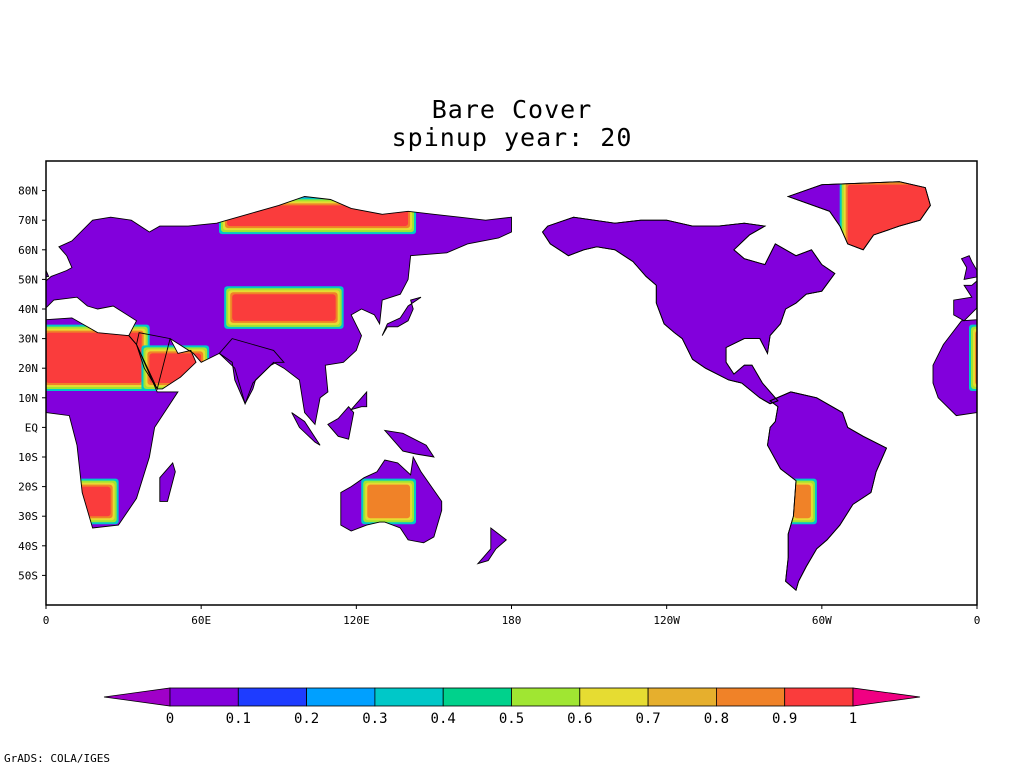 This screenshot has height=768, width=1024. I want to click on lat-tick-label: 20S, so click(28, 487).